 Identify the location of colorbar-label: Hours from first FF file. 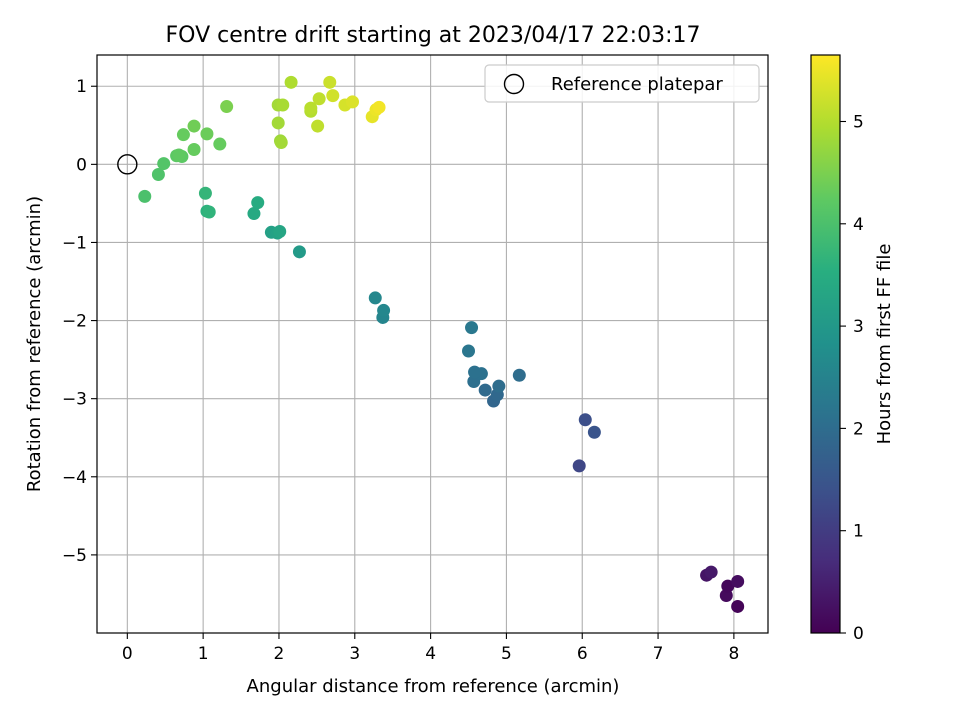
(884, 344).